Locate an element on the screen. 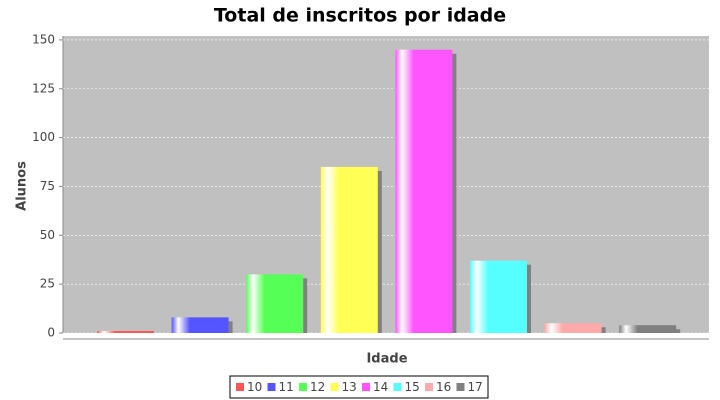 The width and height of the screenshot is (720, 400). legend-label: 15 is located at coordinates (412, 387).